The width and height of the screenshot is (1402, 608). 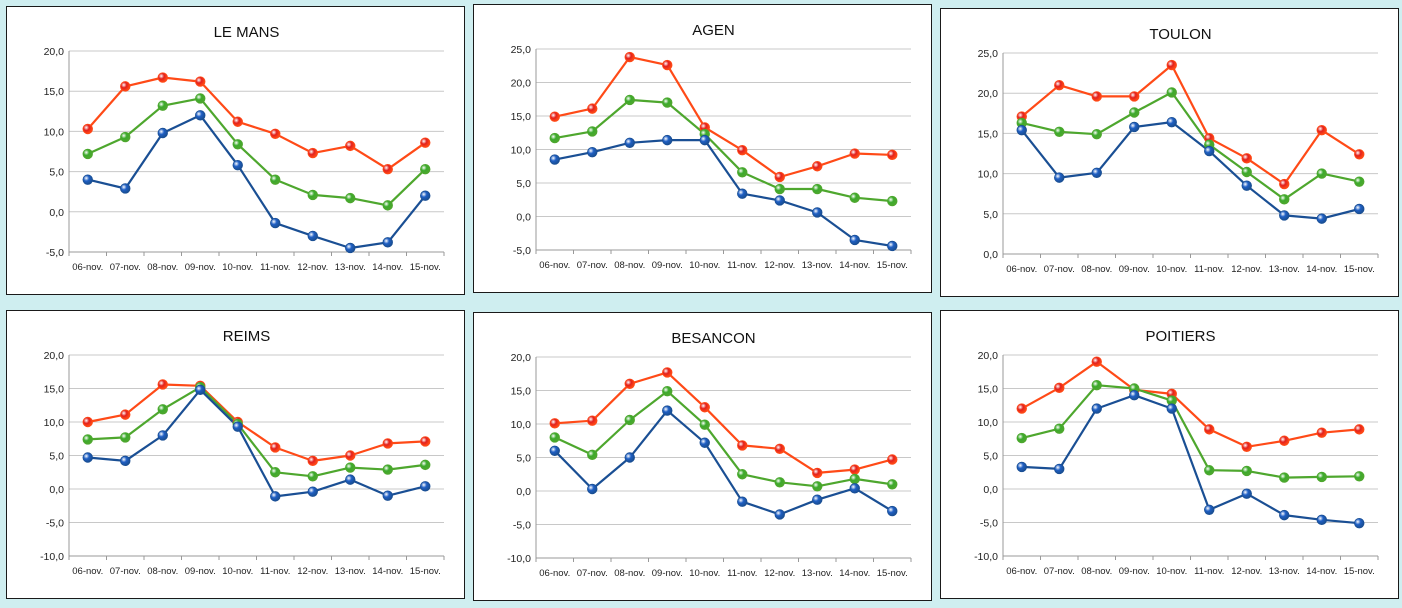 What do you see at coordinates (519, 559) in the screenshot?
I see `y-tick-label: -10,0` at bounding box center [519, 559].